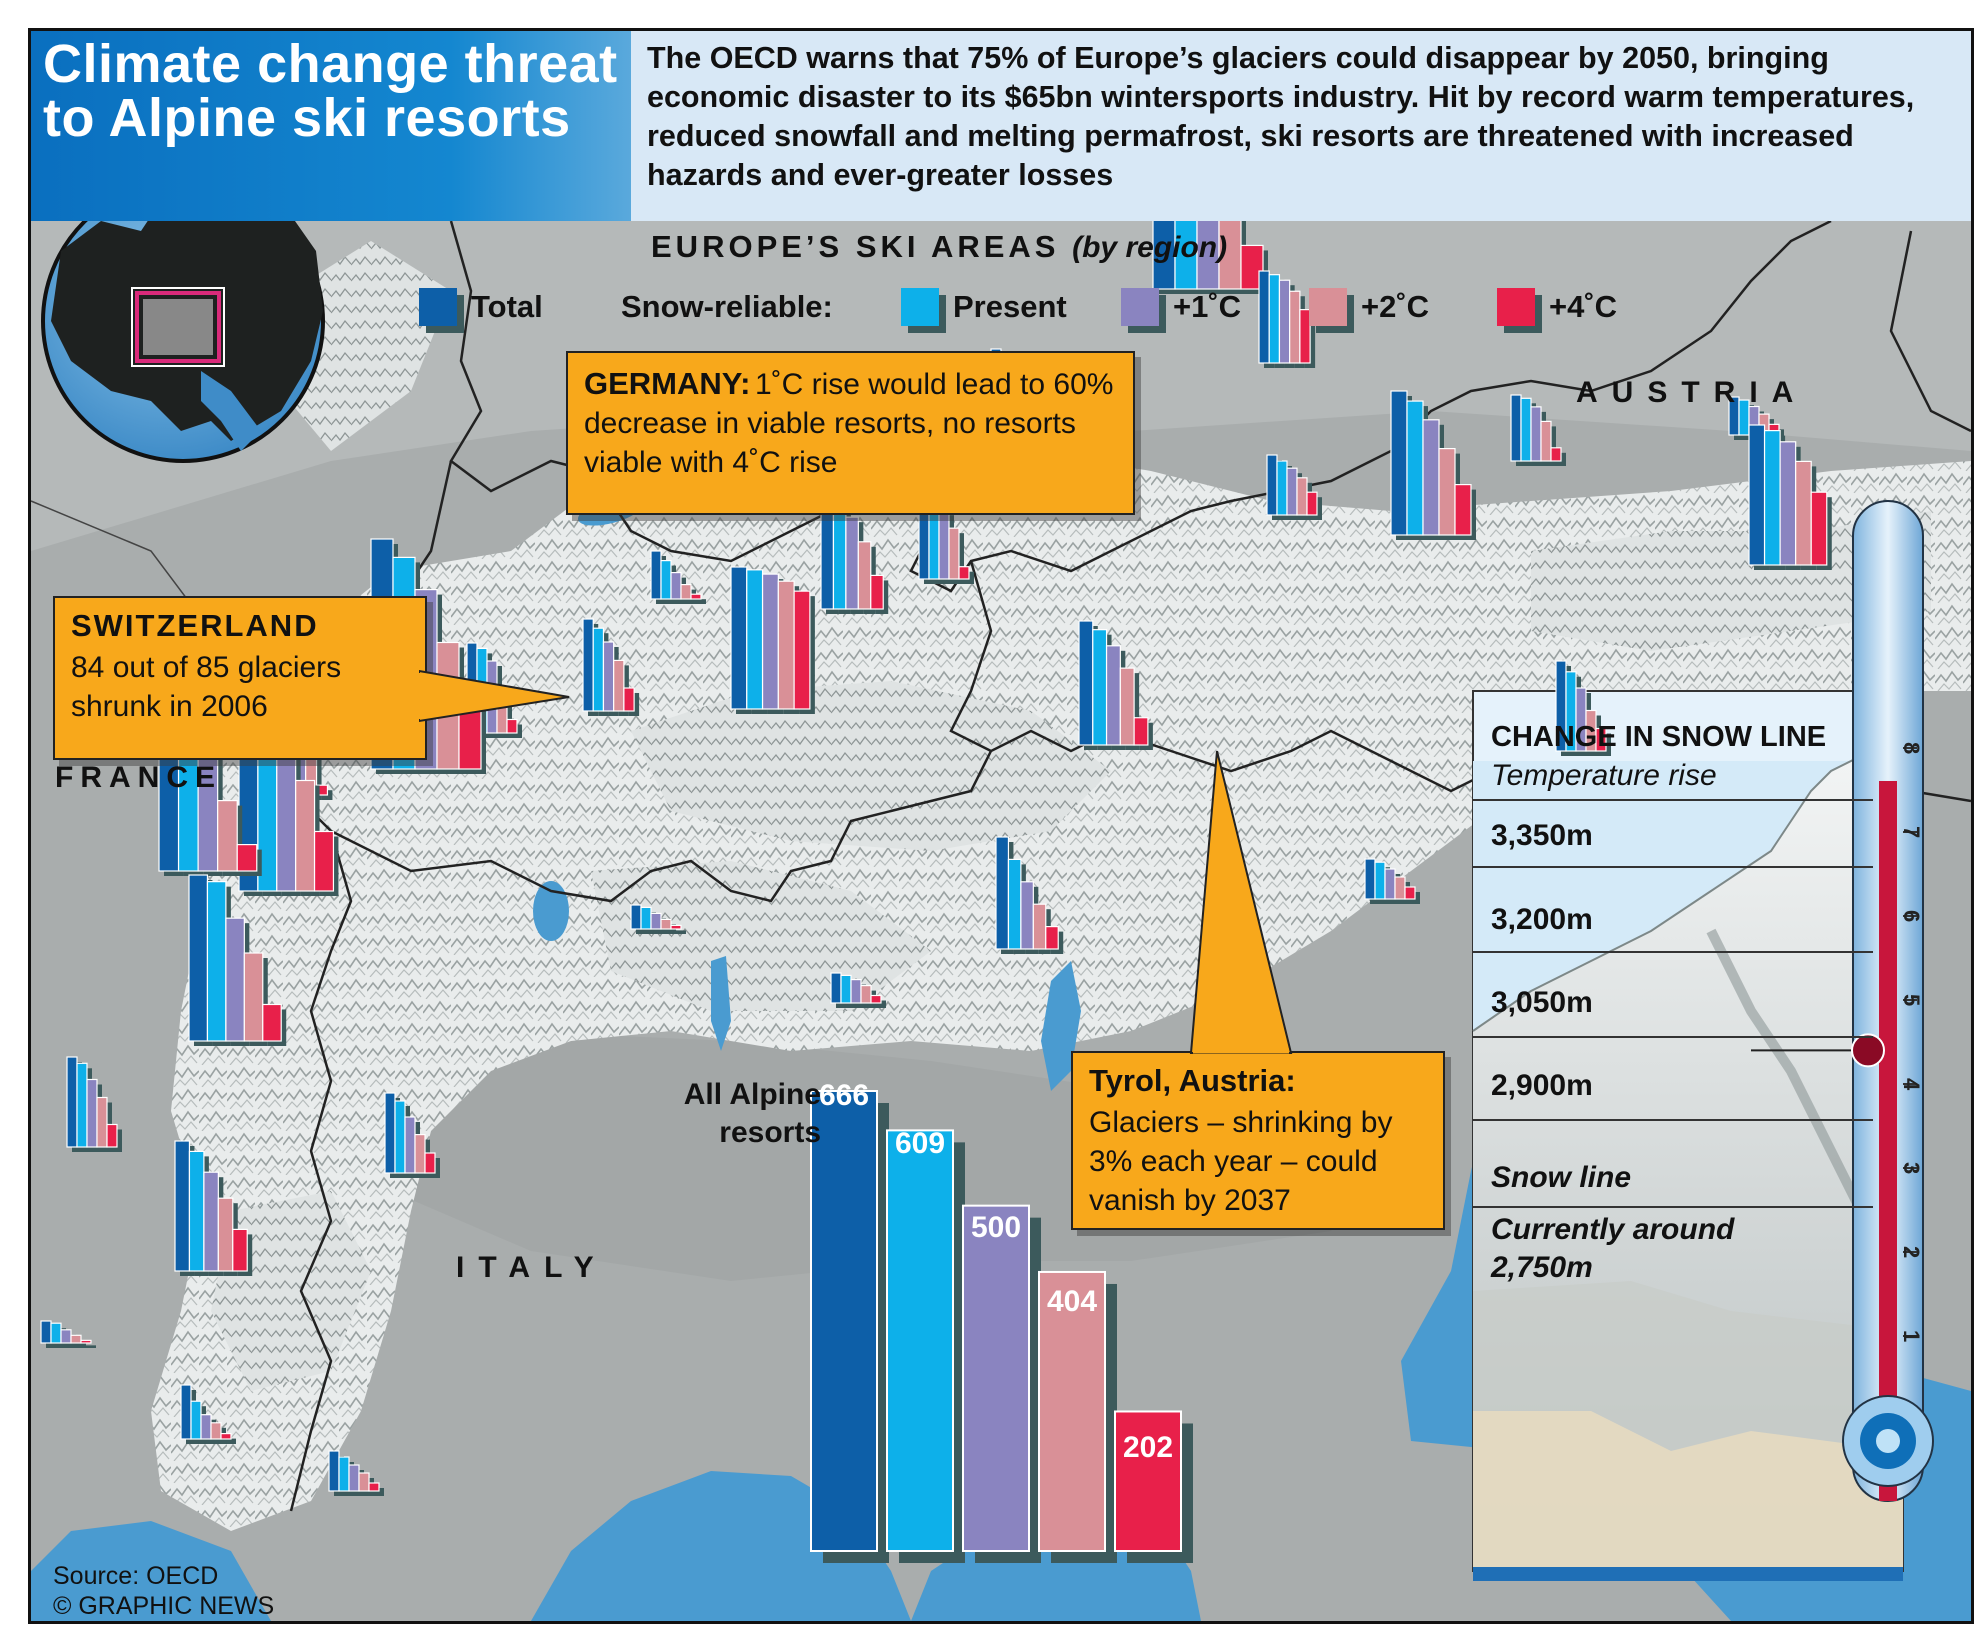 Image resolution: width=1984 pixels, height=1642 pixels. Describe the element at coordinates (1542, 1267) in the screenshot. I see `snow-line-current-value: 2,750m` at that location.